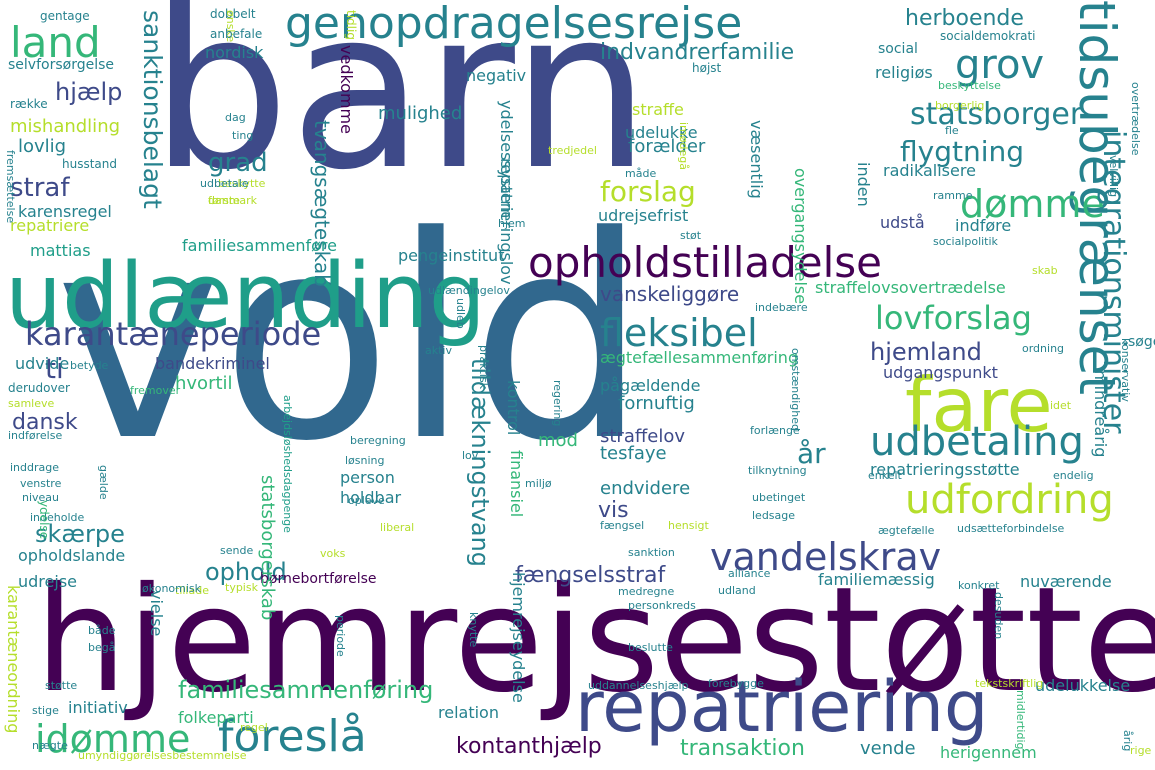 This screenshot has height=770, width=1155. I want to click on cloud-word: udrejse, so click(47, 581).